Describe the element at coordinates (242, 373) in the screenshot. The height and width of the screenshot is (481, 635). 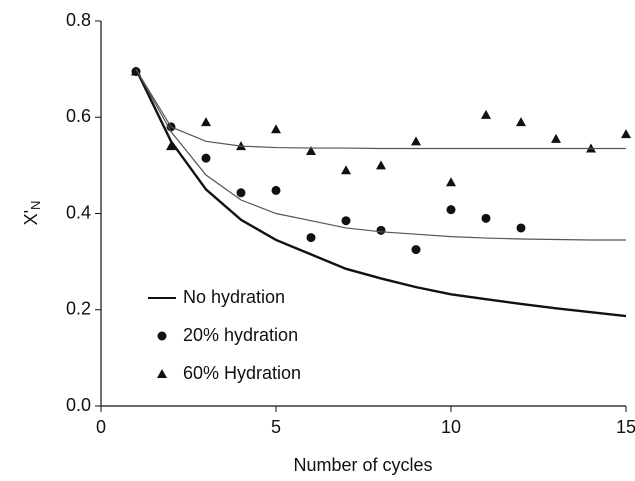
I see `legend-label: 60% Hydration` at that location.